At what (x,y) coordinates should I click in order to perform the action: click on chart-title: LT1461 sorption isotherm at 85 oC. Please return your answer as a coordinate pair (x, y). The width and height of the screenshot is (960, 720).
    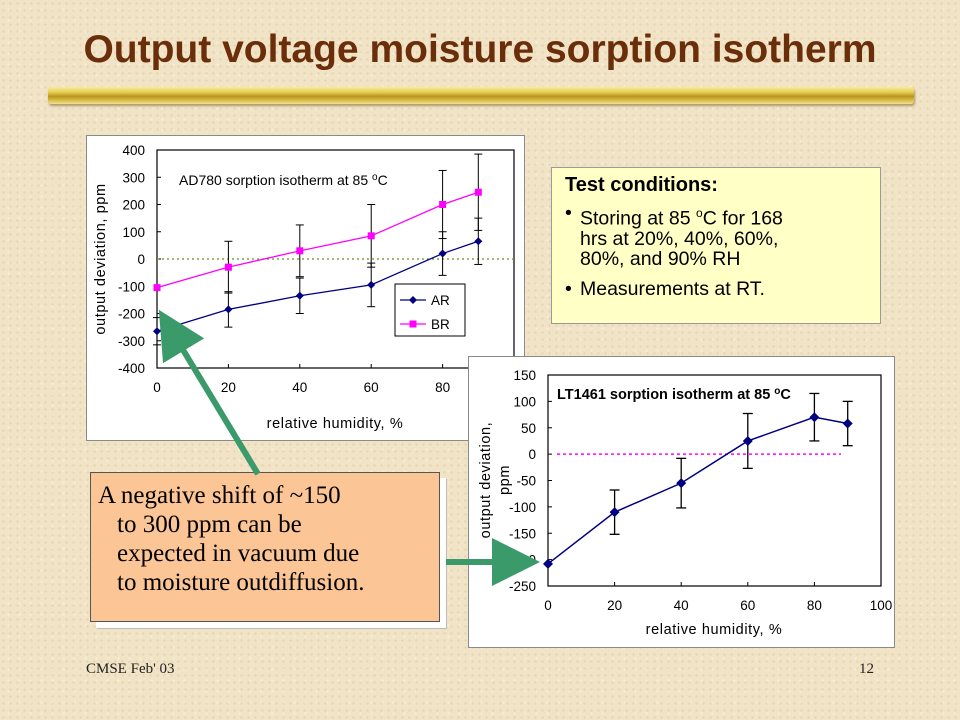
    Looking at the image, I should click on (674, 394).